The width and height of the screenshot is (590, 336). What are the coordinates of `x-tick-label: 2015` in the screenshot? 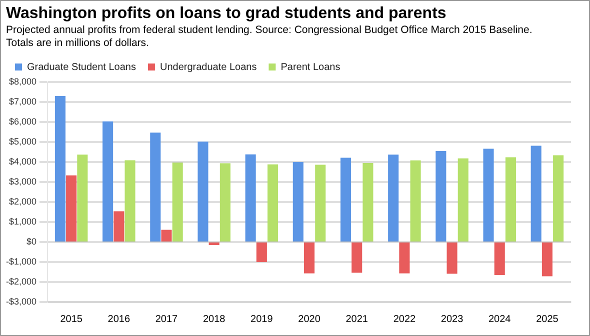 It's located at (71, 319).